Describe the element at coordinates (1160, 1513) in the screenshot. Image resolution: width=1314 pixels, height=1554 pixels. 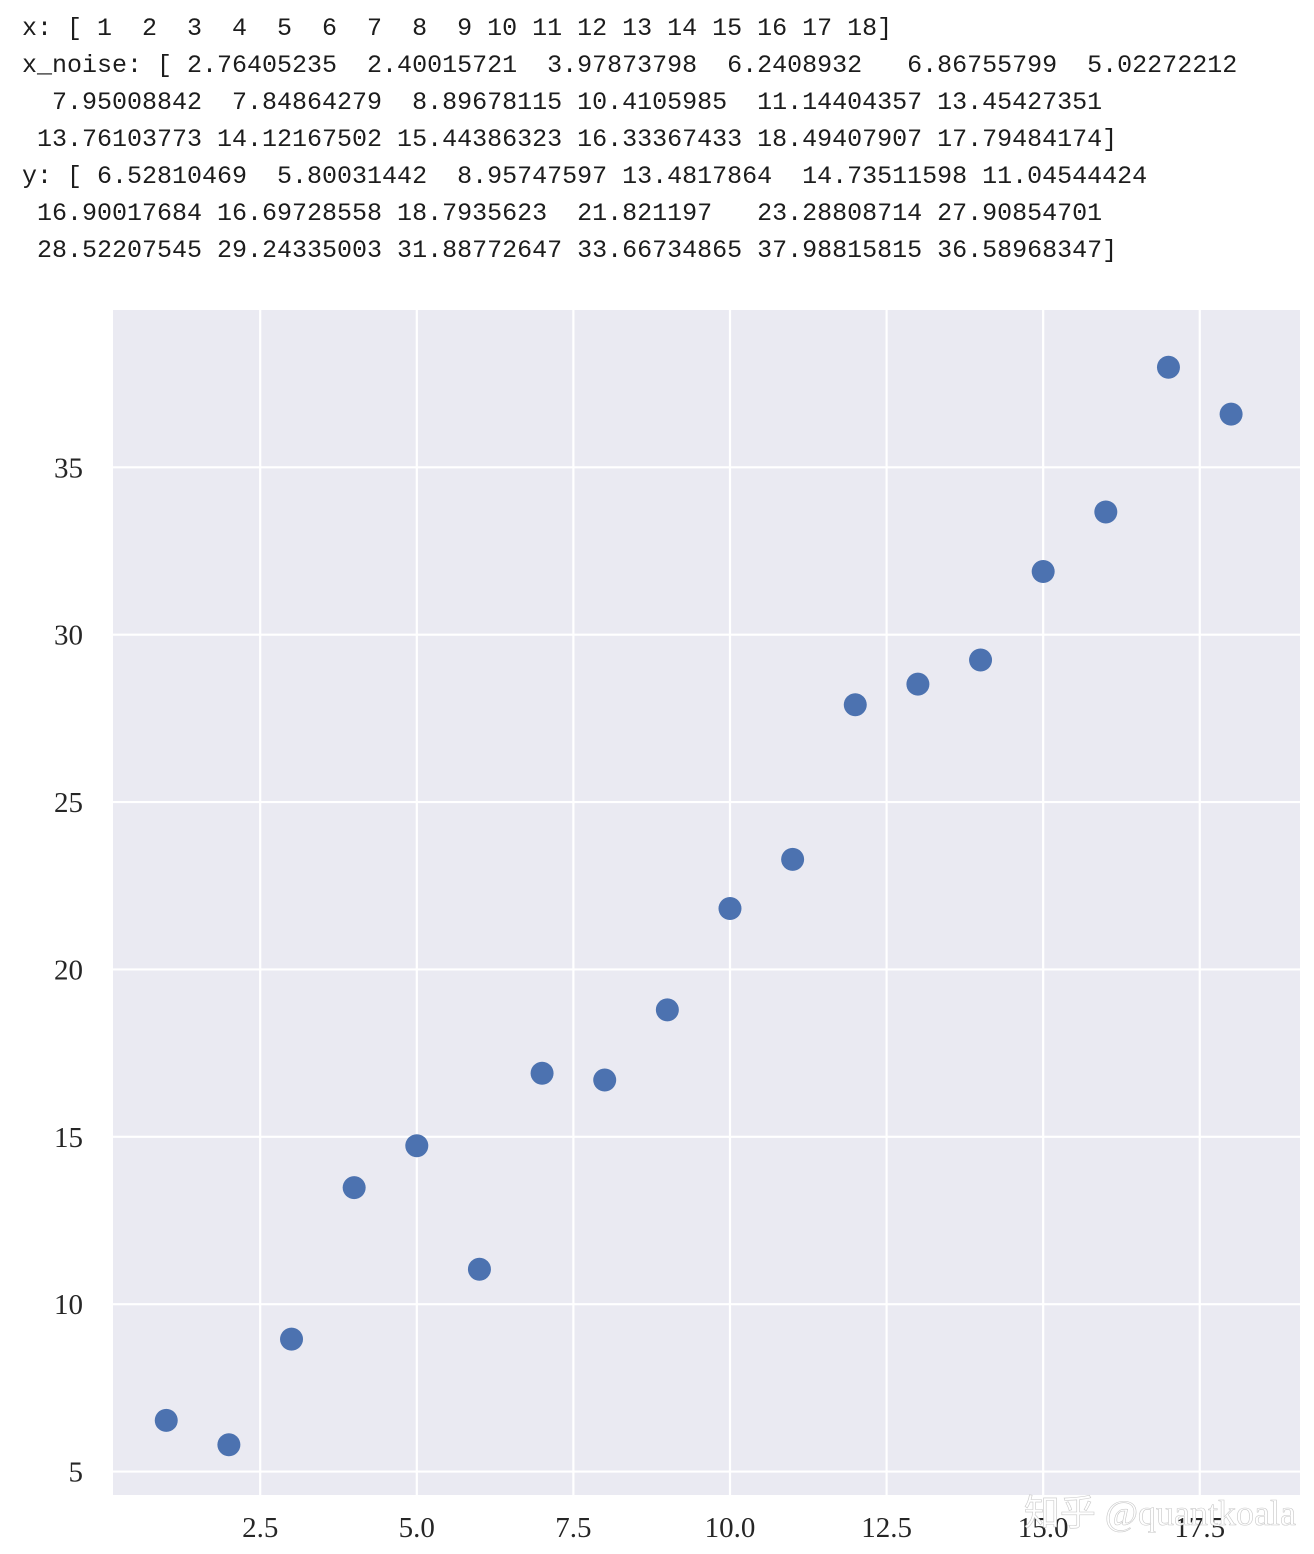
I see `watermark: 知乎 @quantkoala` at that location.